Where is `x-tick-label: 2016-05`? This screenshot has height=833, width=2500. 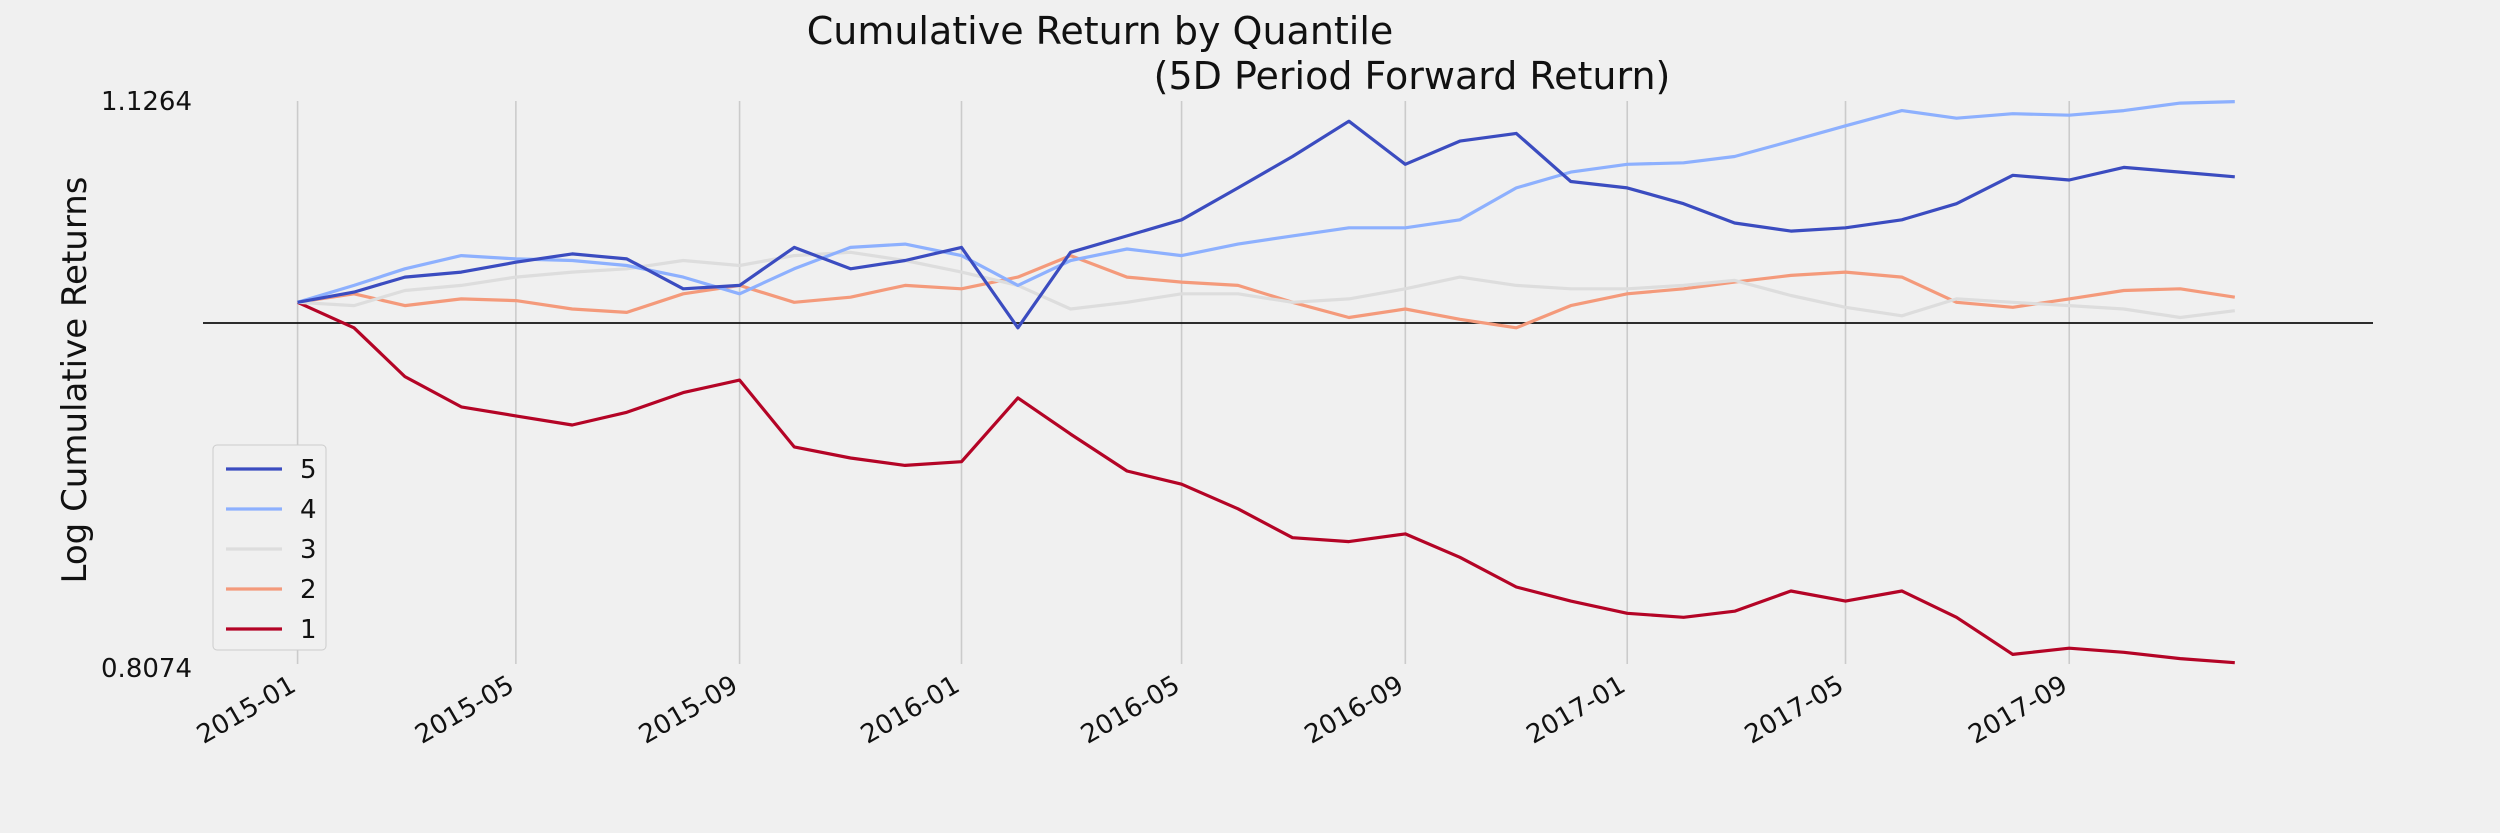
x-tick-label: 2016-05 is located at coordinates (1130, 710).